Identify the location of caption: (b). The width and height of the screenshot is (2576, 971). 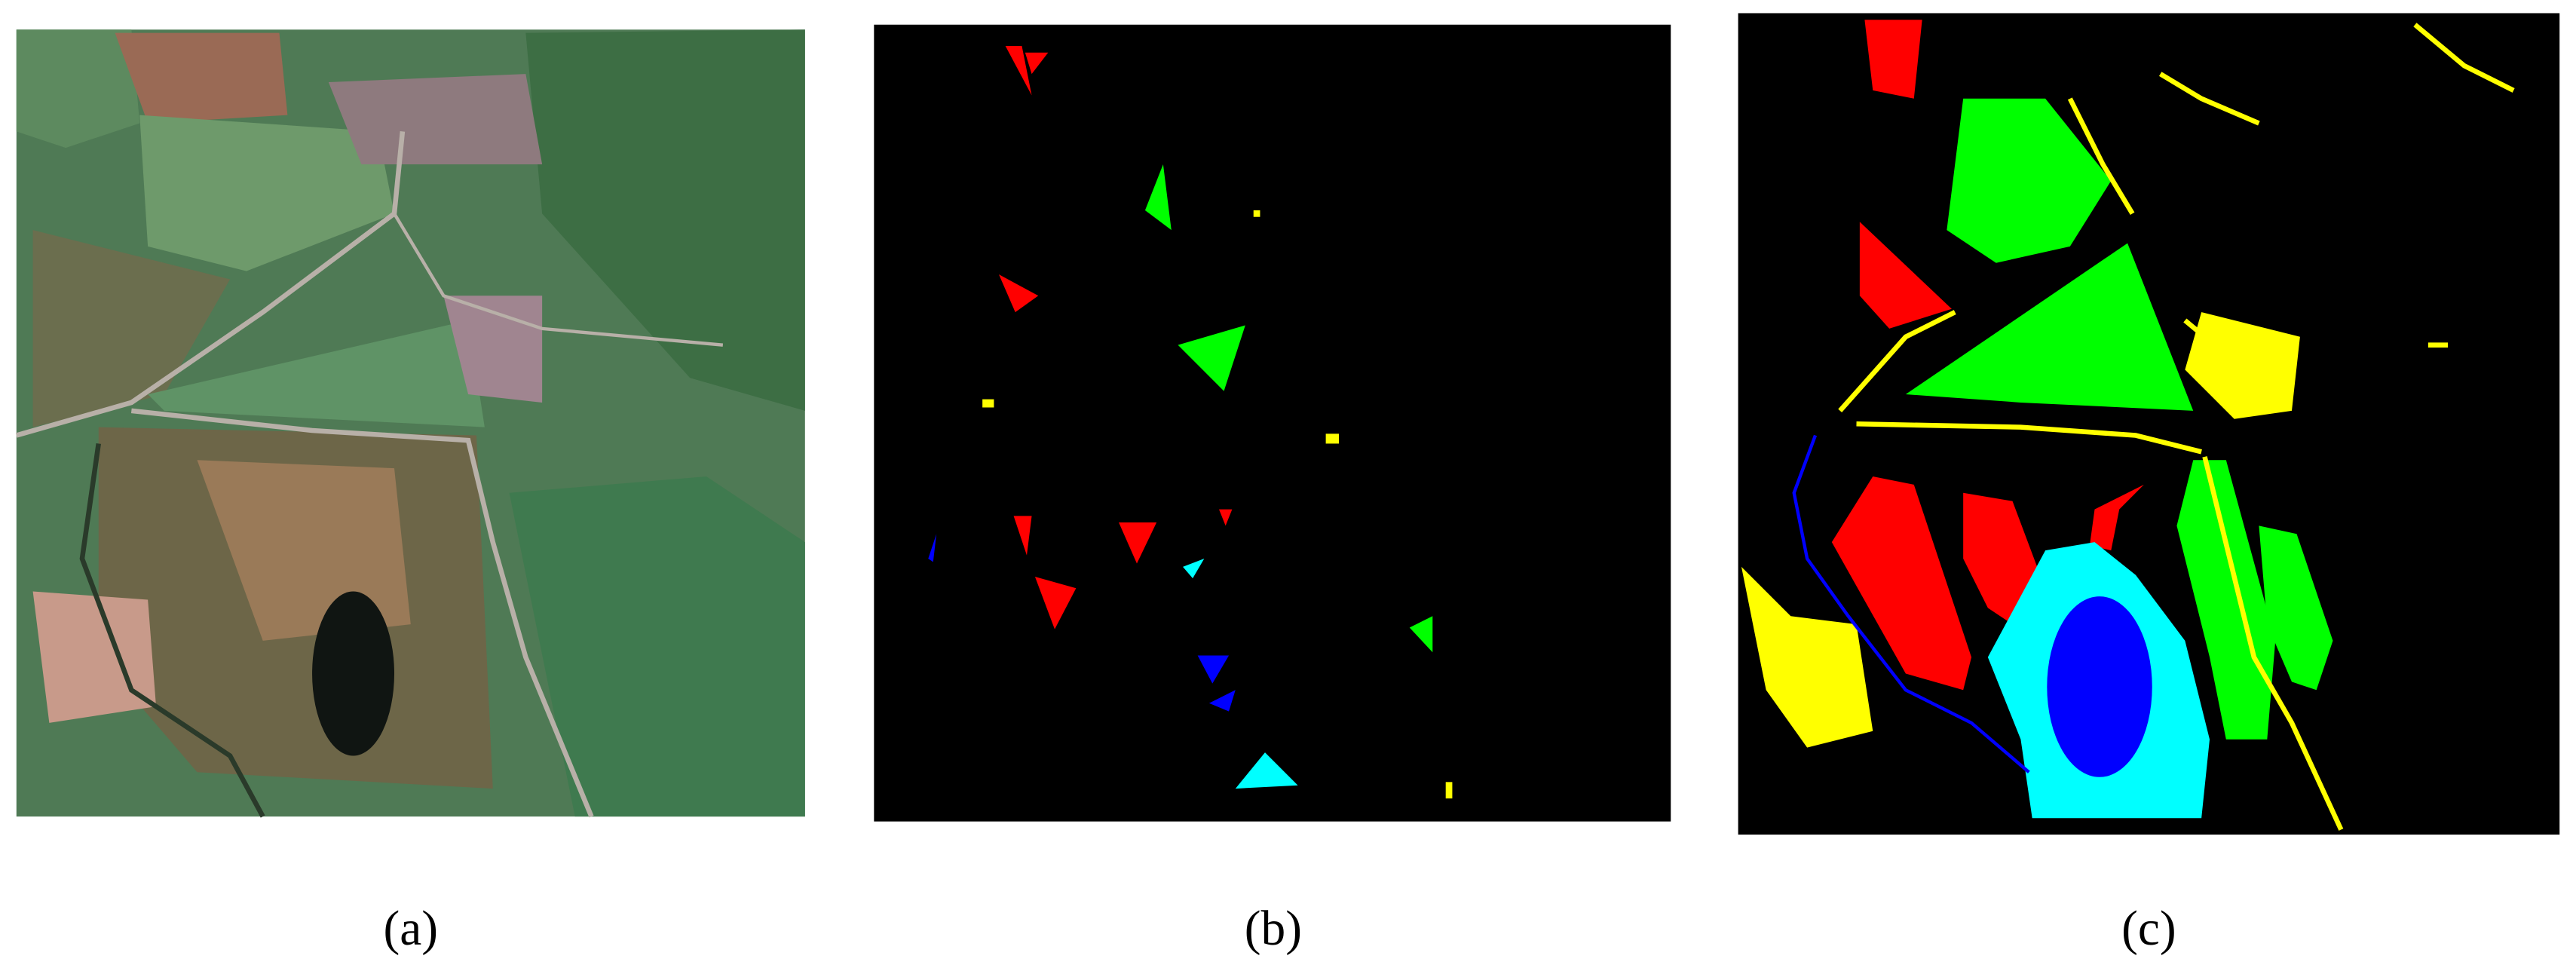
(1273, 929).